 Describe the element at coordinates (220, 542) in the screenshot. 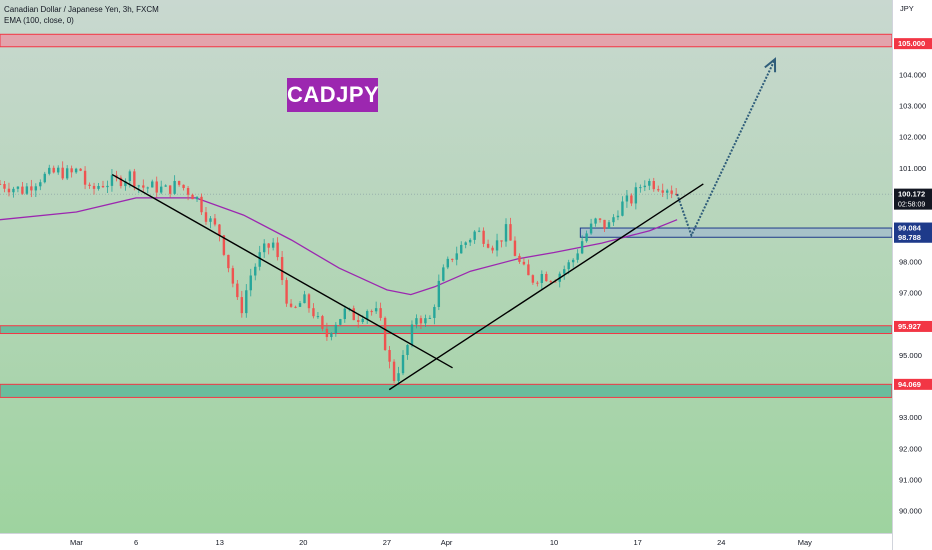

I see `time-tick-label: 13` at that location.